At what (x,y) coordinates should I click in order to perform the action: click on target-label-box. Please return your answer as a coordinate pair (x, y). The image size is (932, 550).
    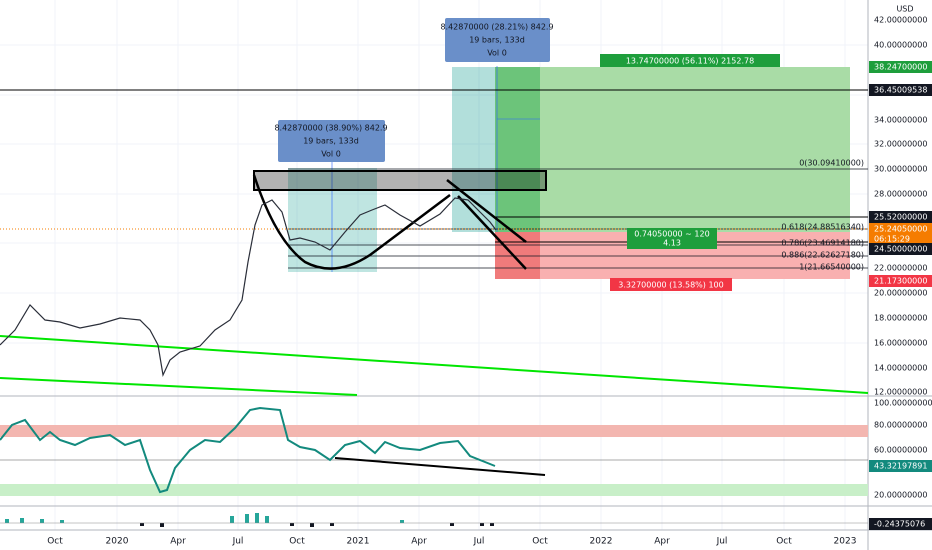
    Looking at the image, I should click on (690, 60).